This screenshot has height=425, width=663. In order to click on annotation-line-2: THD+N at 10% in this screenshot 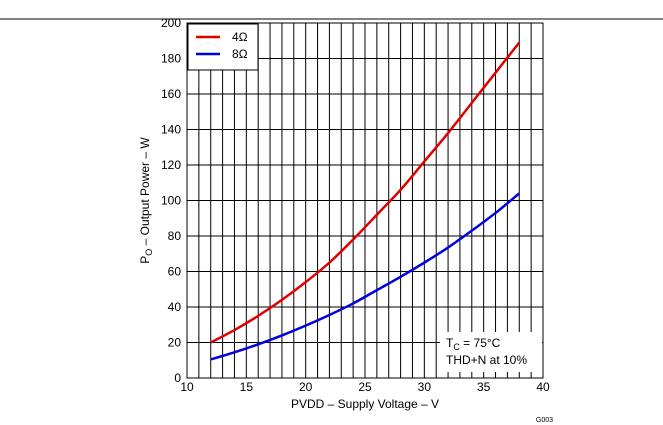, I will do `click(486, 360)`.